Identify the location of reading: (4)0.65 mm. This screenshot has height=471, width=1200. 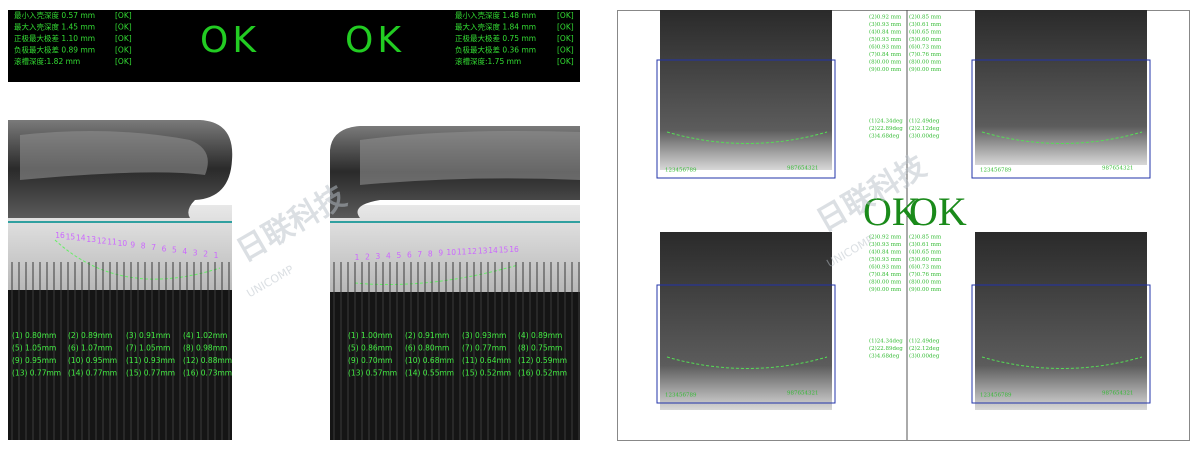
(925, 32).